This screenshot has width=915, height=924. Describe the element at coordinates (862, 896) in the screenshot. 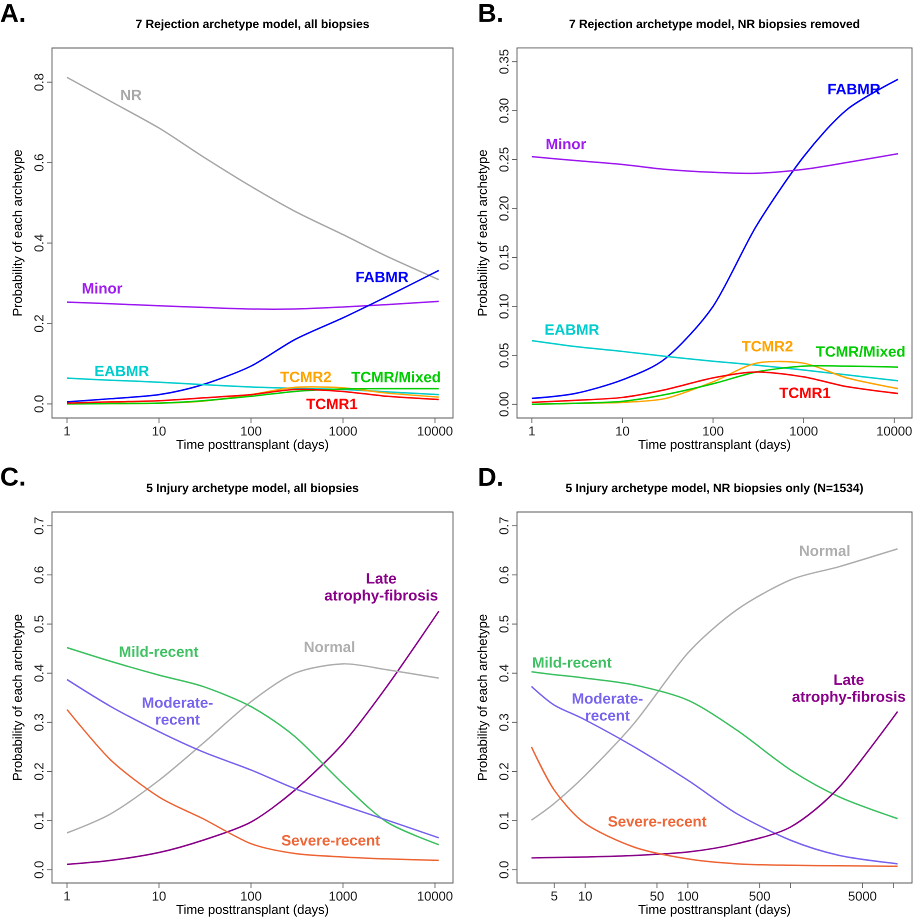

I see `x-tick-label: 5000` at that location.